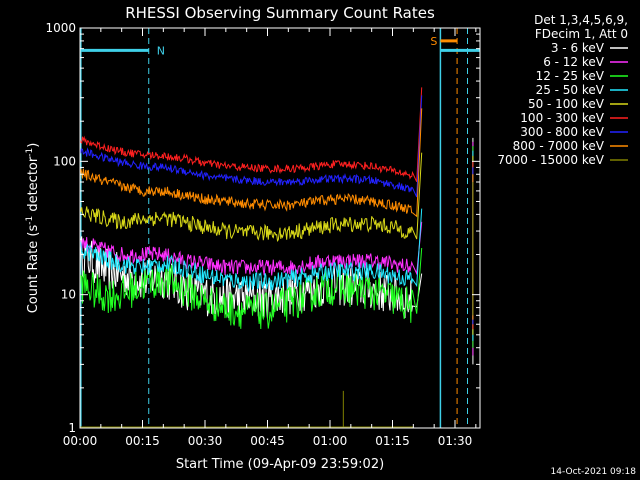 Image resolution: width=640 pixels, height=480 pixels. I want to click on x-tick-label: 00:15, so click(142, 441).